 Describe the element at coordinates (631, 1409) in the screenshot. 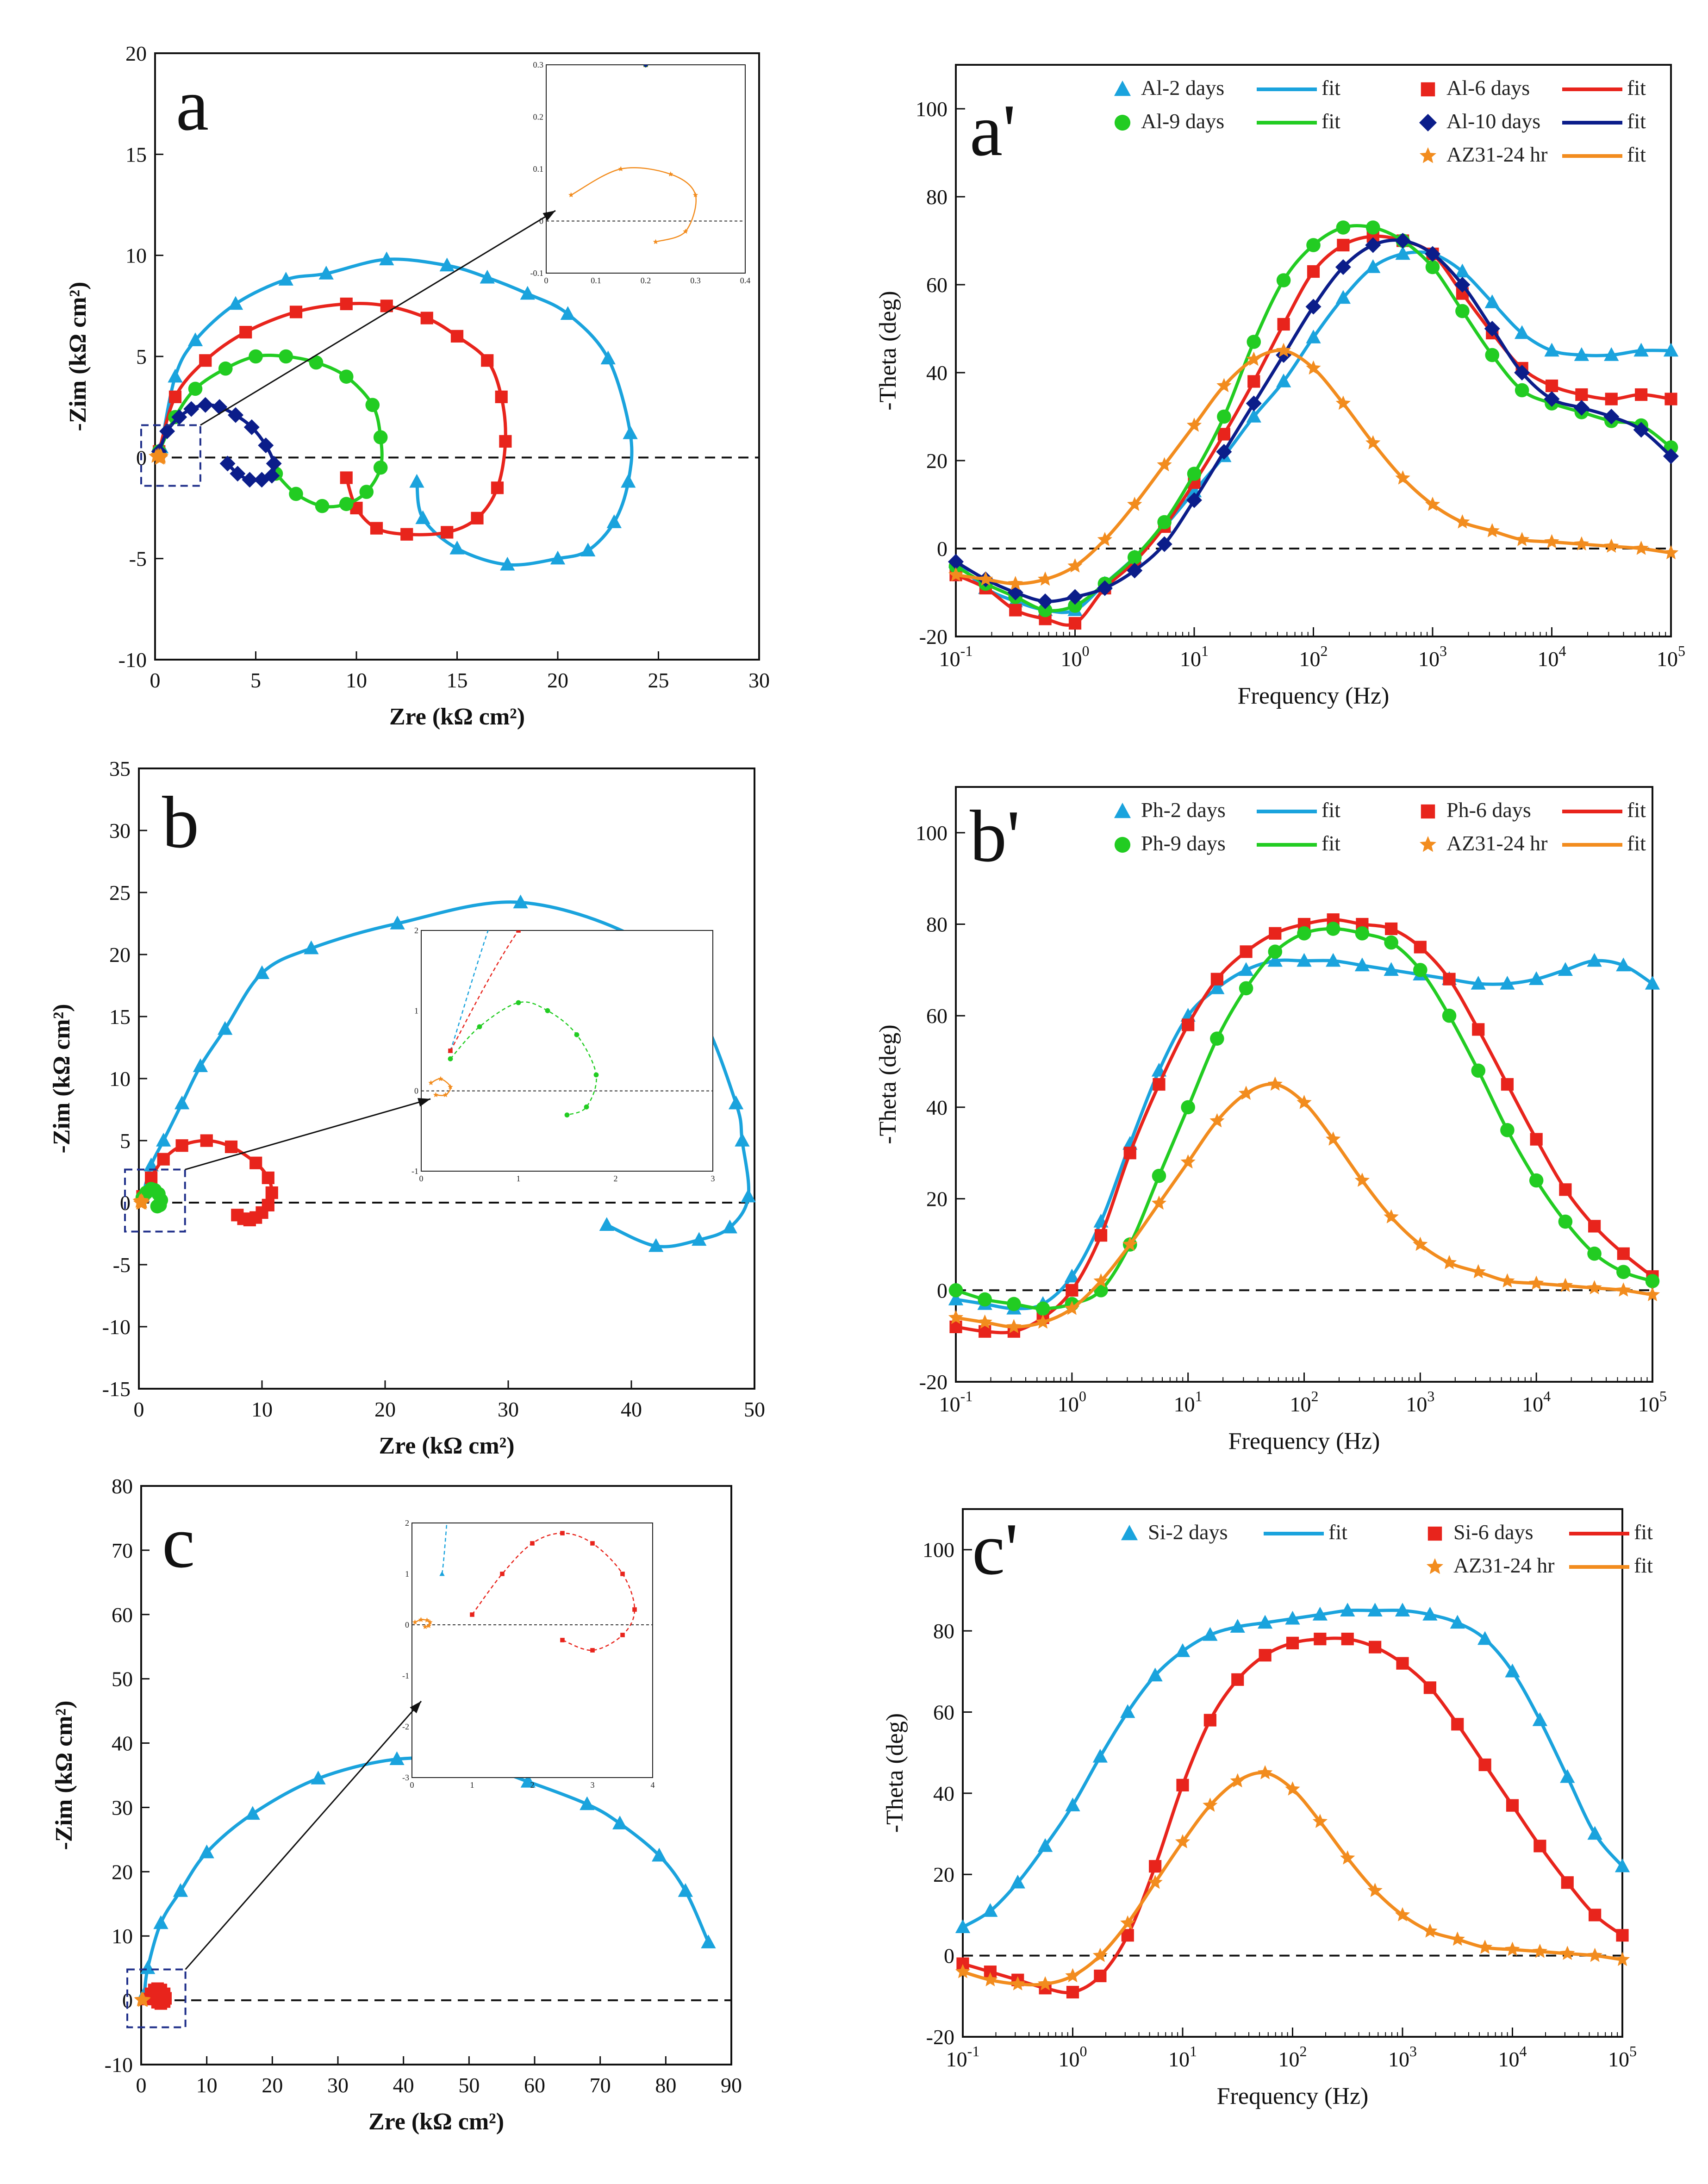

I see `x-tick-label: 40` at that location.